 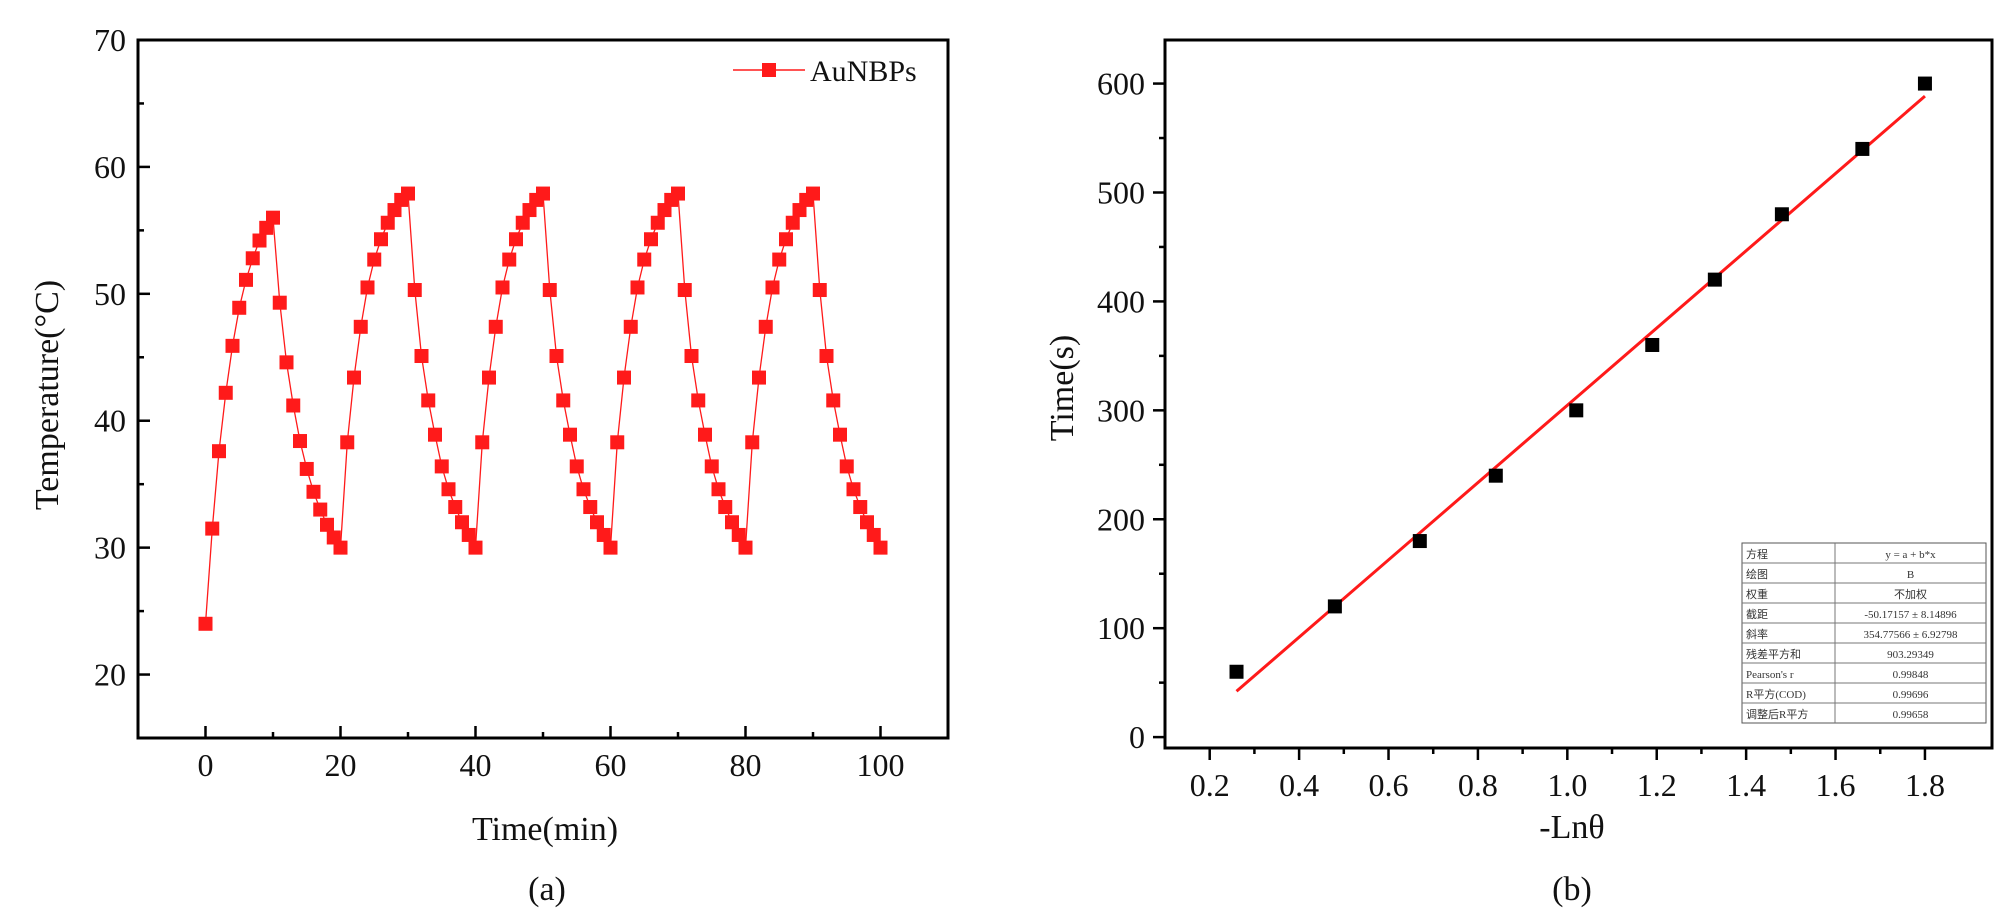 What do you see at coordinates (1389, 785) in the screenshot?
I see `x-tick-label: 0.6` at bounding box center [1389, 785].